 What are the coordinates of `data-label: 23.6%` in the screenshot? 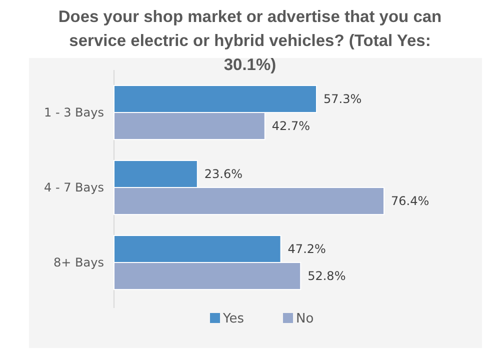 It's located at (223, 174).